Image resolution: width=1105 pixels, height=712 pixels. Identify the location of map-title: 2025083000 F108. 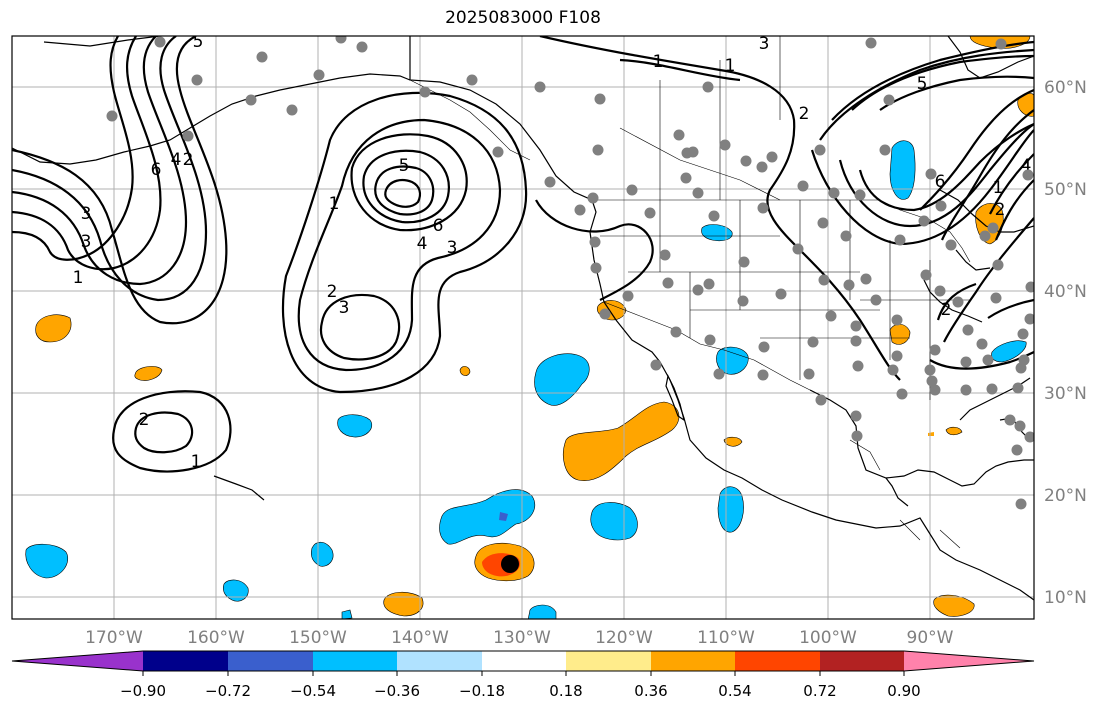
(523, 18).